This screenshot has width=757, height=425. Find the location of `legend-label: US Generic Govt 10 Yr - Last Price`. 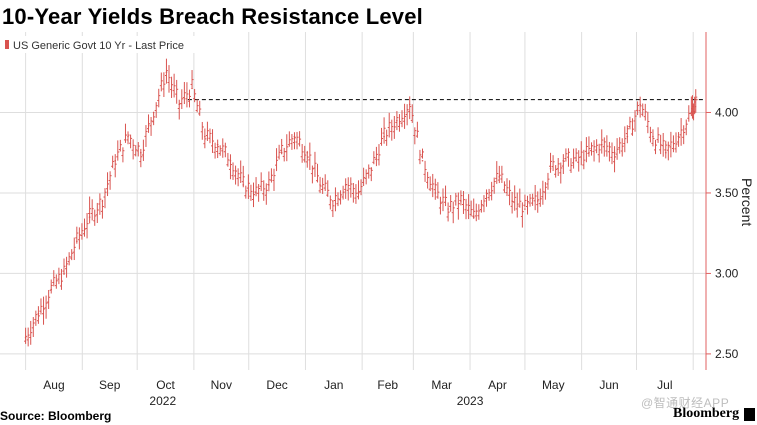

legend-label: US Generic Govt 10 Yr - Last Price is located at coordinates (98, 46).